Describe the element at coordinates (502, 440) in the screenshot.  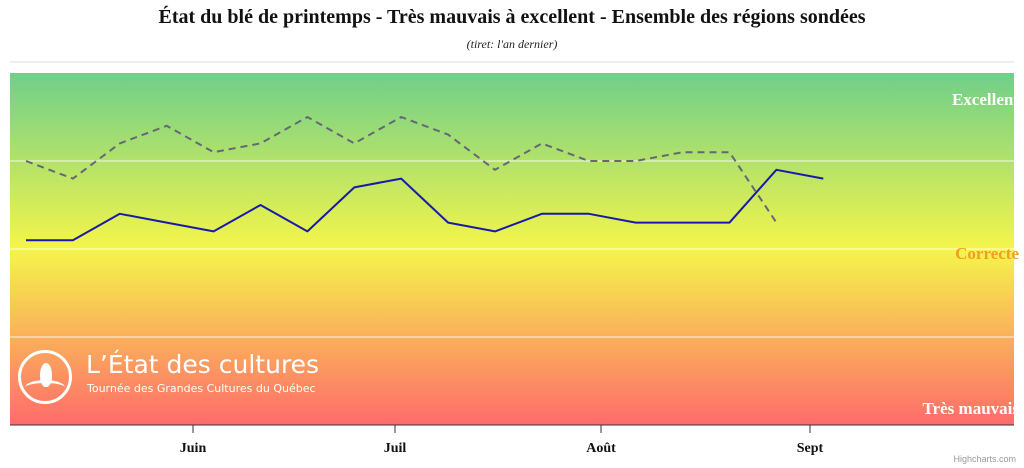
I see `x-axis: Juin Juil Août Sept` at that location.